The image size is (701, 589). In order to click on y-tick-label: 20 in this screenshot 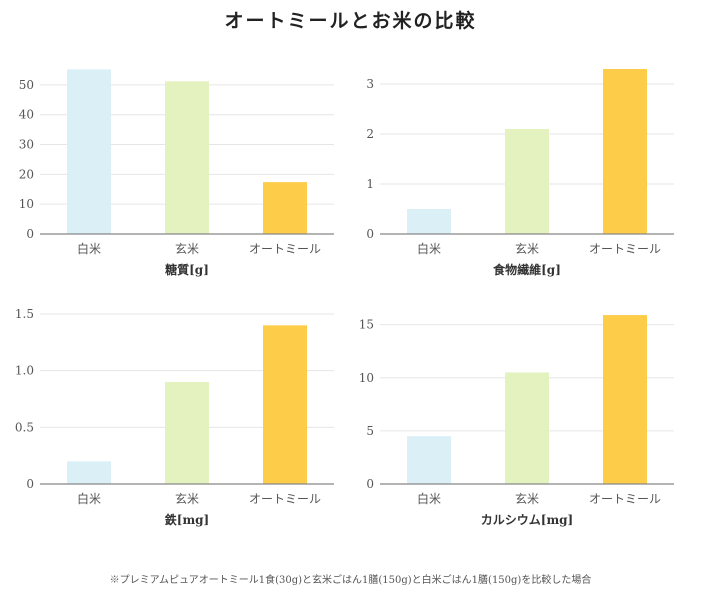, I will do `click(26, 174)`.